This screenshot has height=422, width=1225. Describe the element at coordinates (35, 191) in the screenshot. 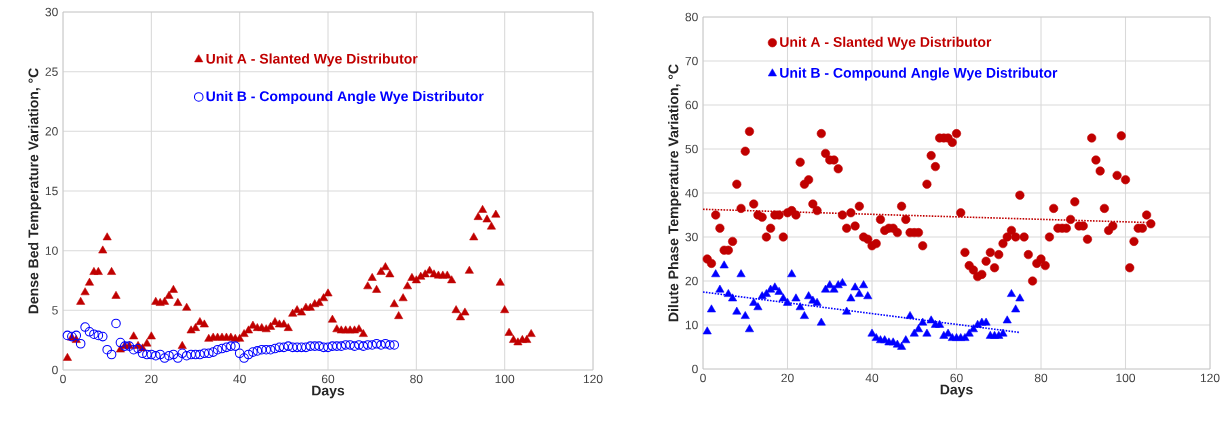

I see `y-axis-title: Dense Bed Temperature Variation, °C` at that location.